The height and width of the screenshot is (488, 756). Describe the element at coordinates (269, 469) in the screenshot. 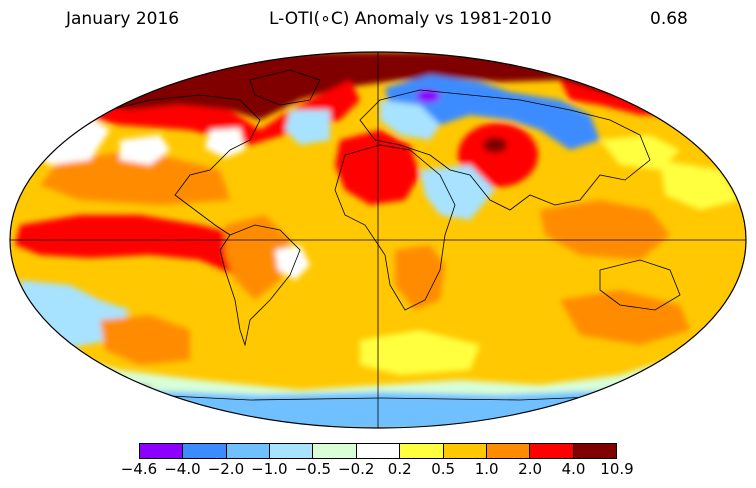

I see `color-scale-tick-label: −1.0` at that location.